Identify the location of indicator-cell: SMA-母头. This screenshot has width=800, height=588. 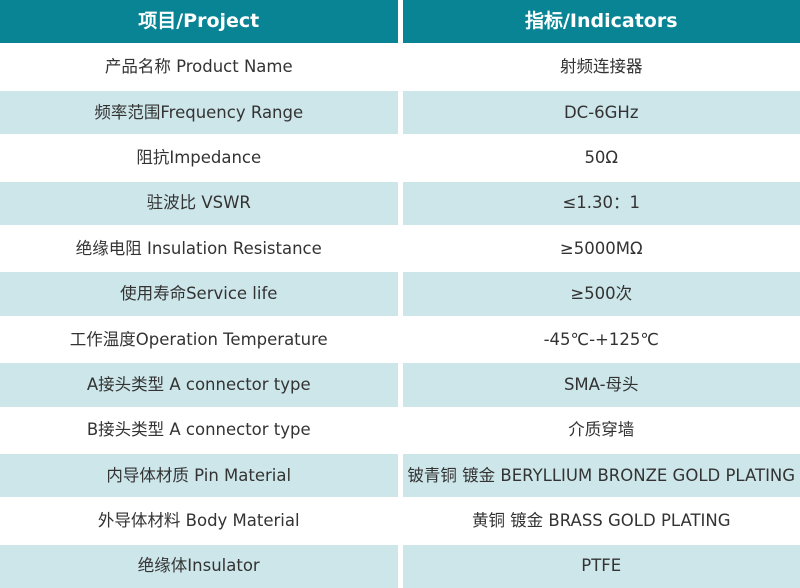
(601, 385).